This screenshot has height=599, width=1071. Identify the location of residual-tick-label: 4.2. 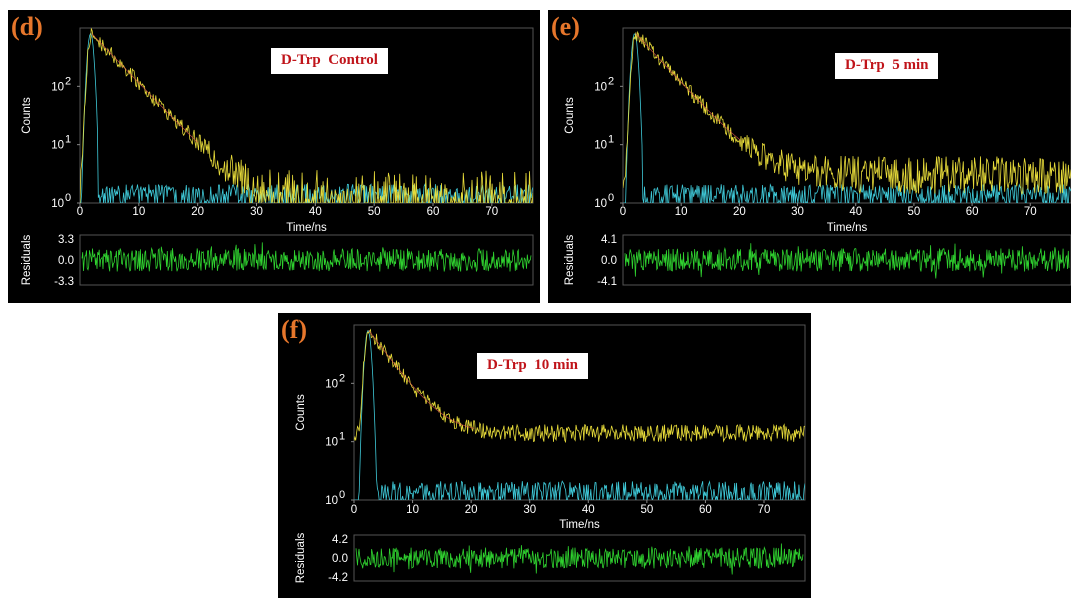
(340, 540).